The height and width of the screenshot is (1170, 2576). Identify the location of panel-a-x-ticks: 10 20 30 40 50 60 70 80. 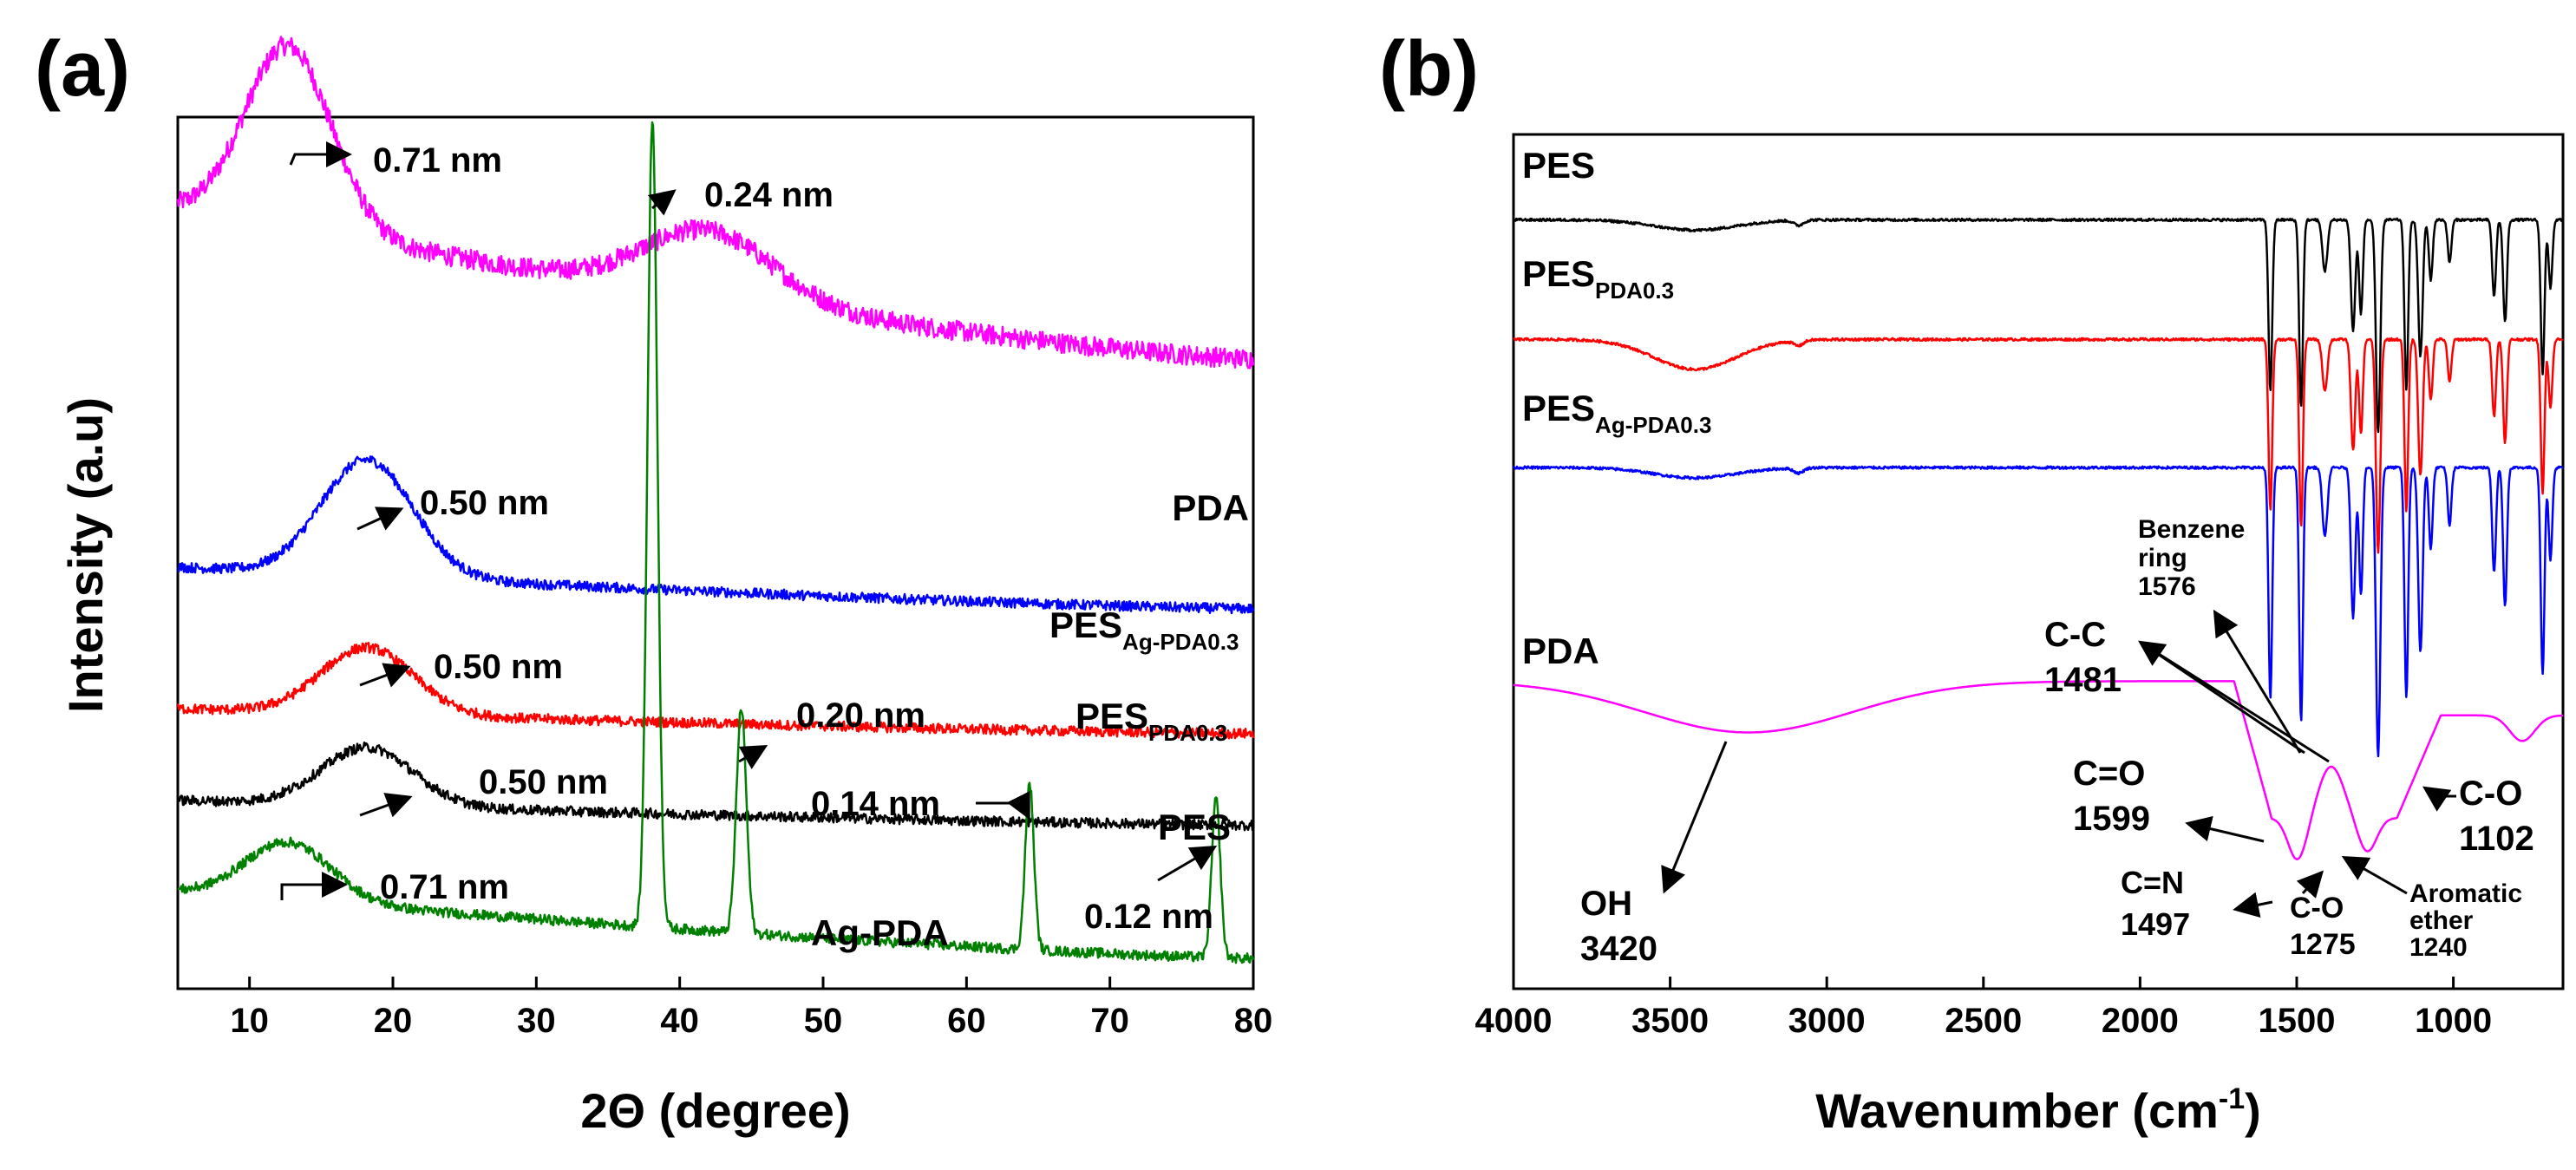
(751, 1008).